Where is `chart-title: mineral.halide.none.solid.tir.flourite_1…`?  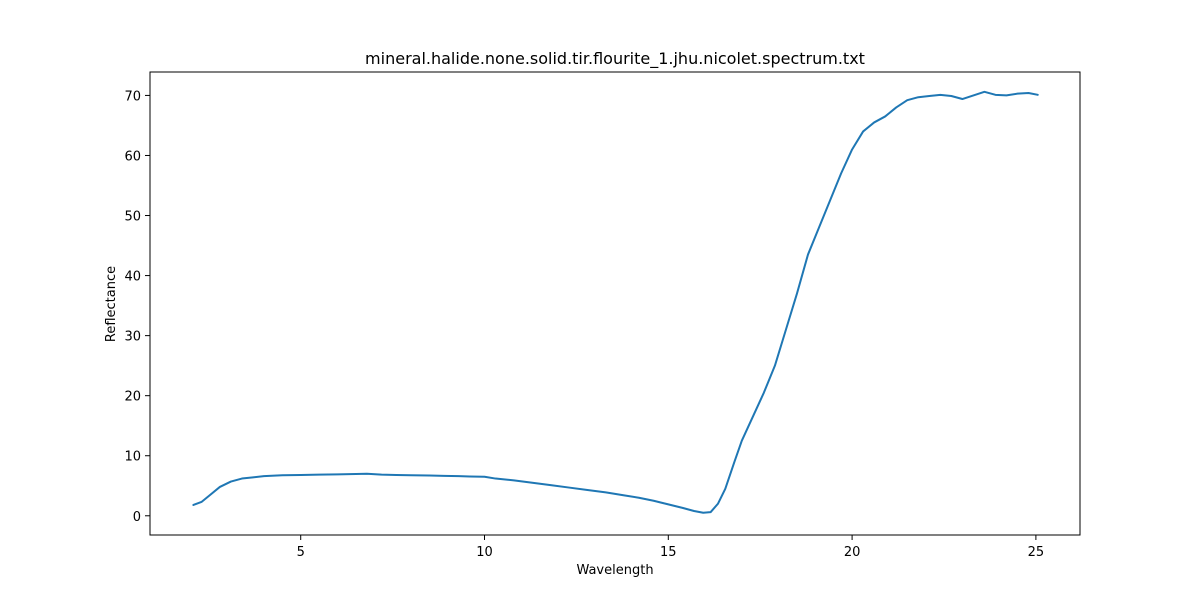
chart-title: mineral.halide.none.solid.tir.flourite_1… is located at coordinates (615, 59).